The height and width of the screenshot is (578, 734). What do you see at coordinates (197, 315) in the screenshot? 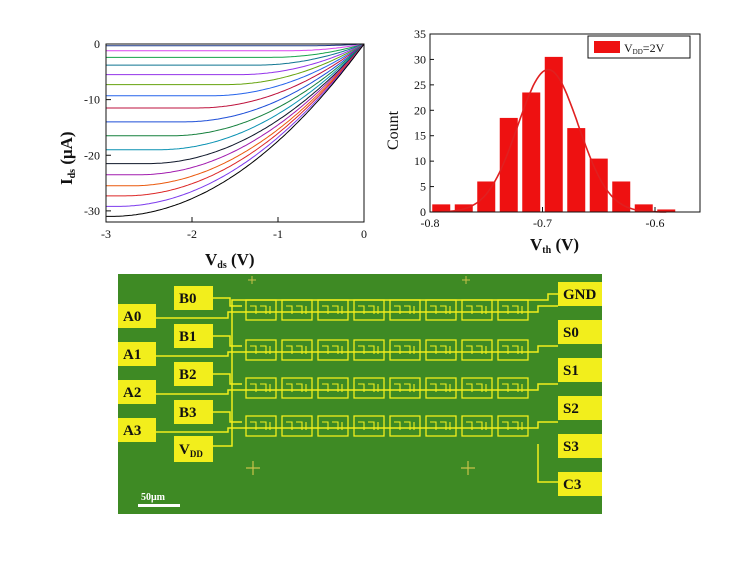
I see `wire-a0` at bounding box center [197, 315].